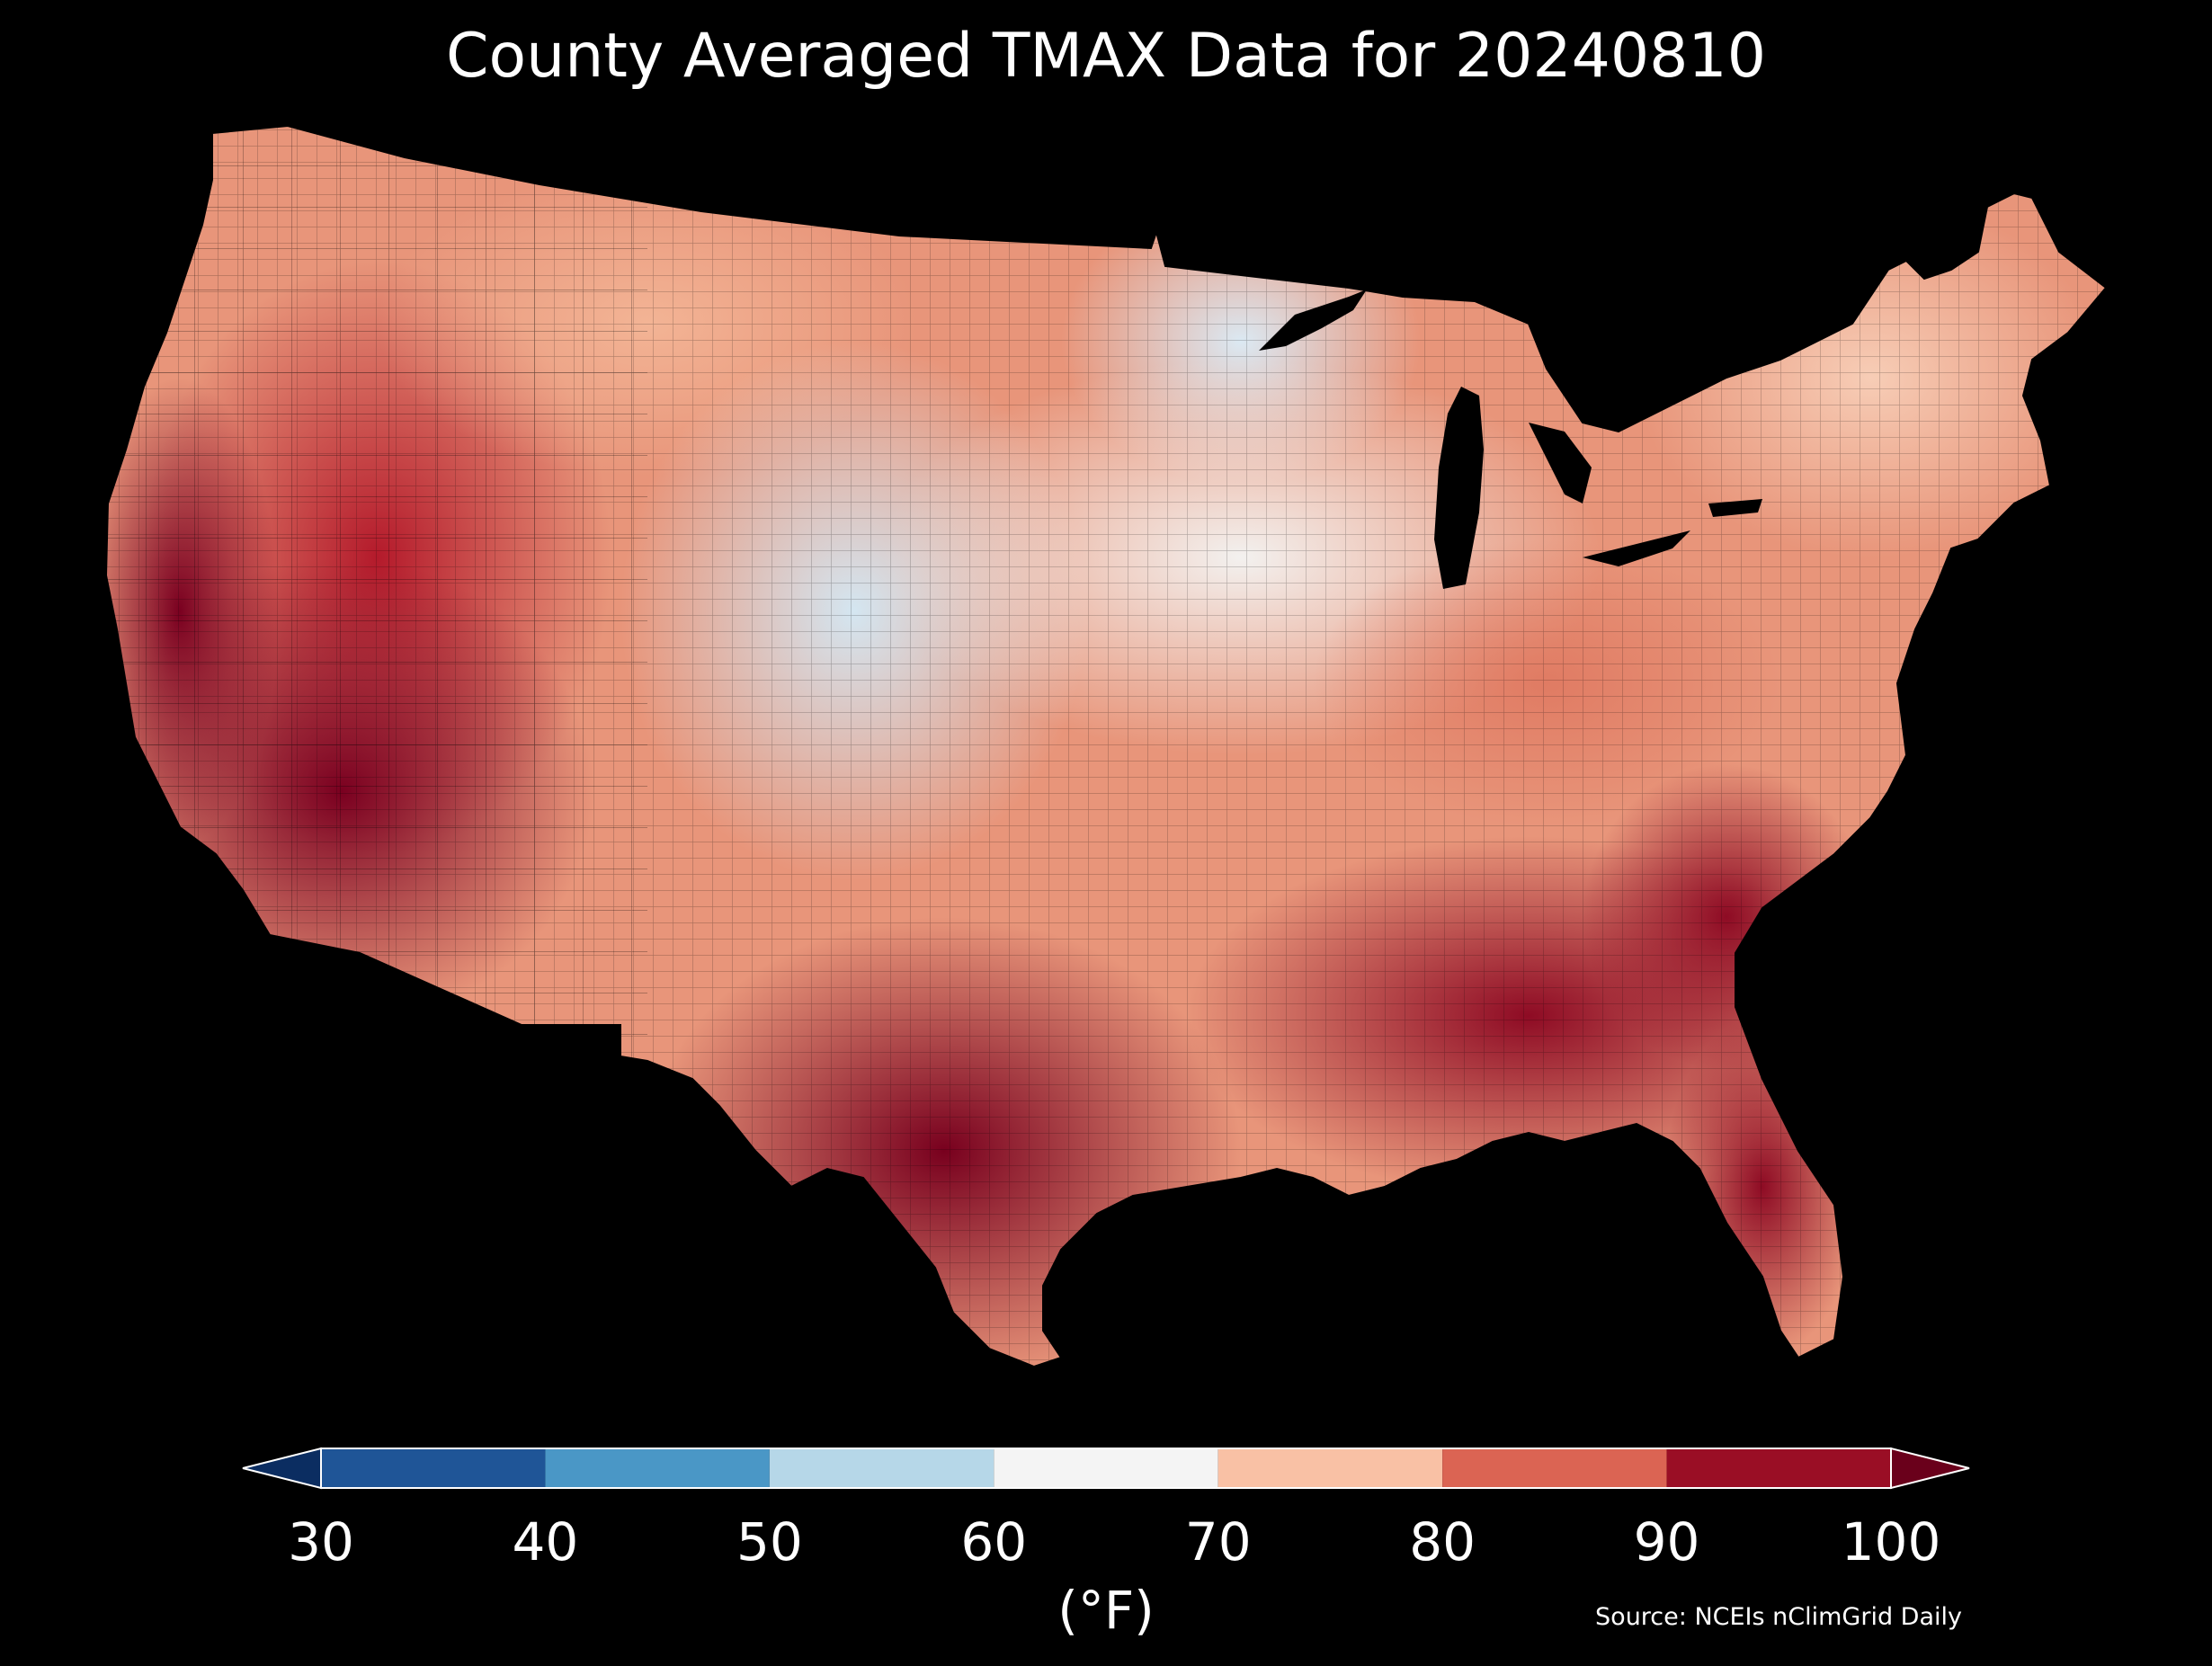  I want to click on lake-ontario, so click(1735, 508).